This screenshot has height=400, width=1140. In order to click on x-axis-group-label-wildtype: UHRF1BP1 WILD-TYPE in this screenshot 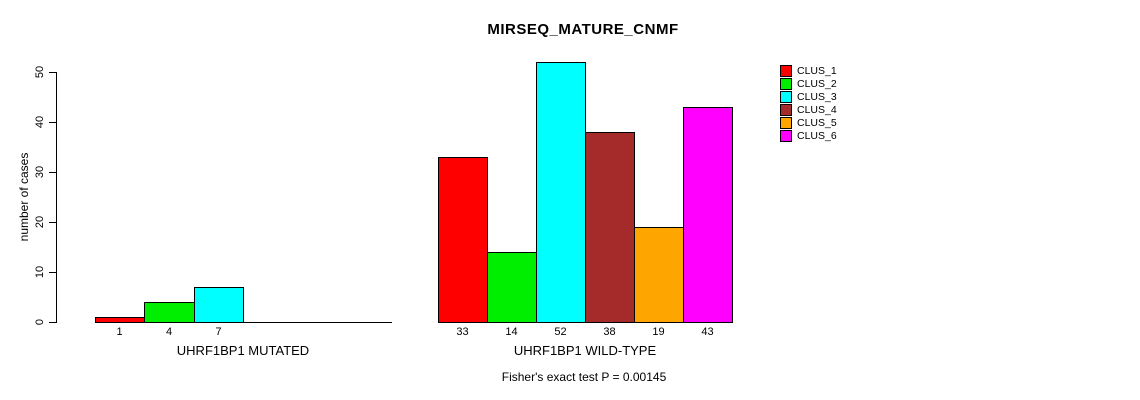, I will do `click(585, 350)`.